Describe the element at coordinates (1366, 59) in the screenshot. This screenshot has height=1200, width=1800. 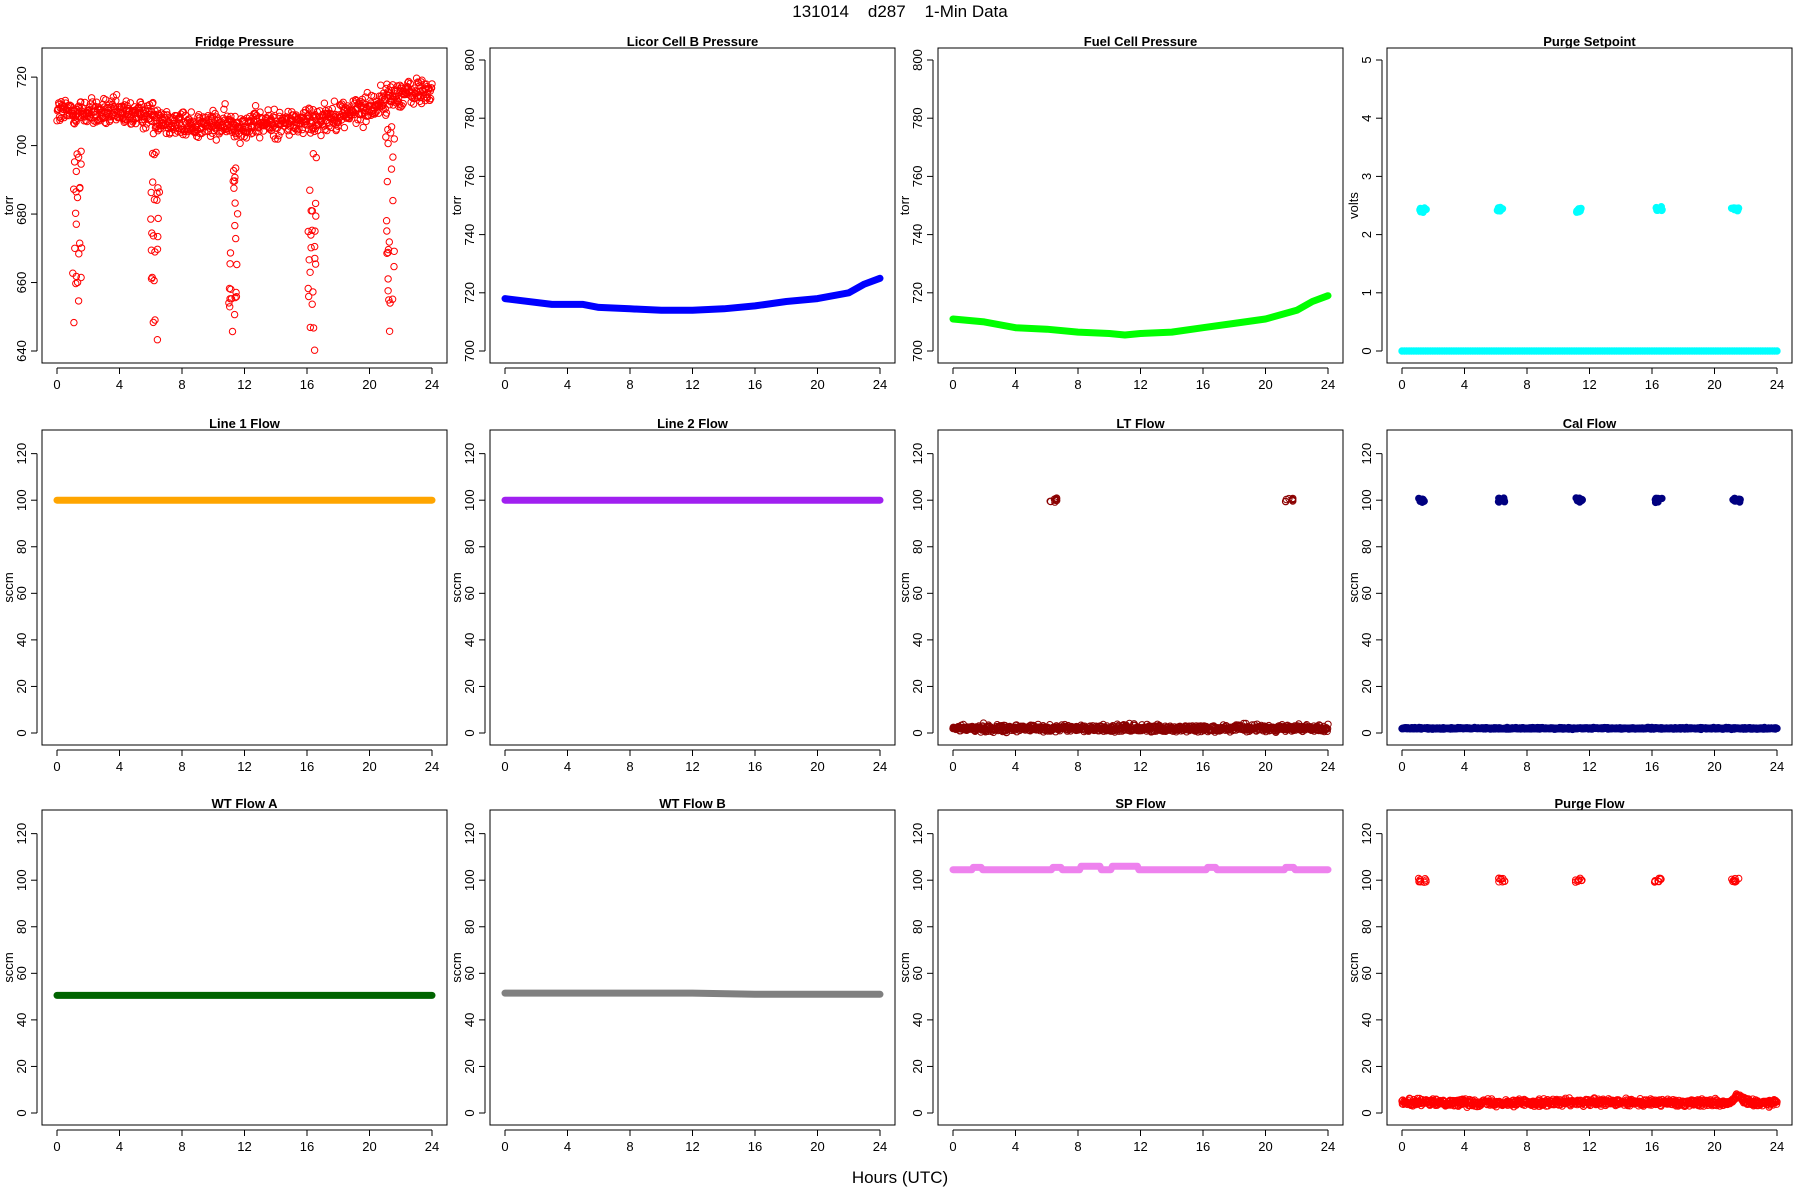
I see `y-tick-label: 5` at that location.